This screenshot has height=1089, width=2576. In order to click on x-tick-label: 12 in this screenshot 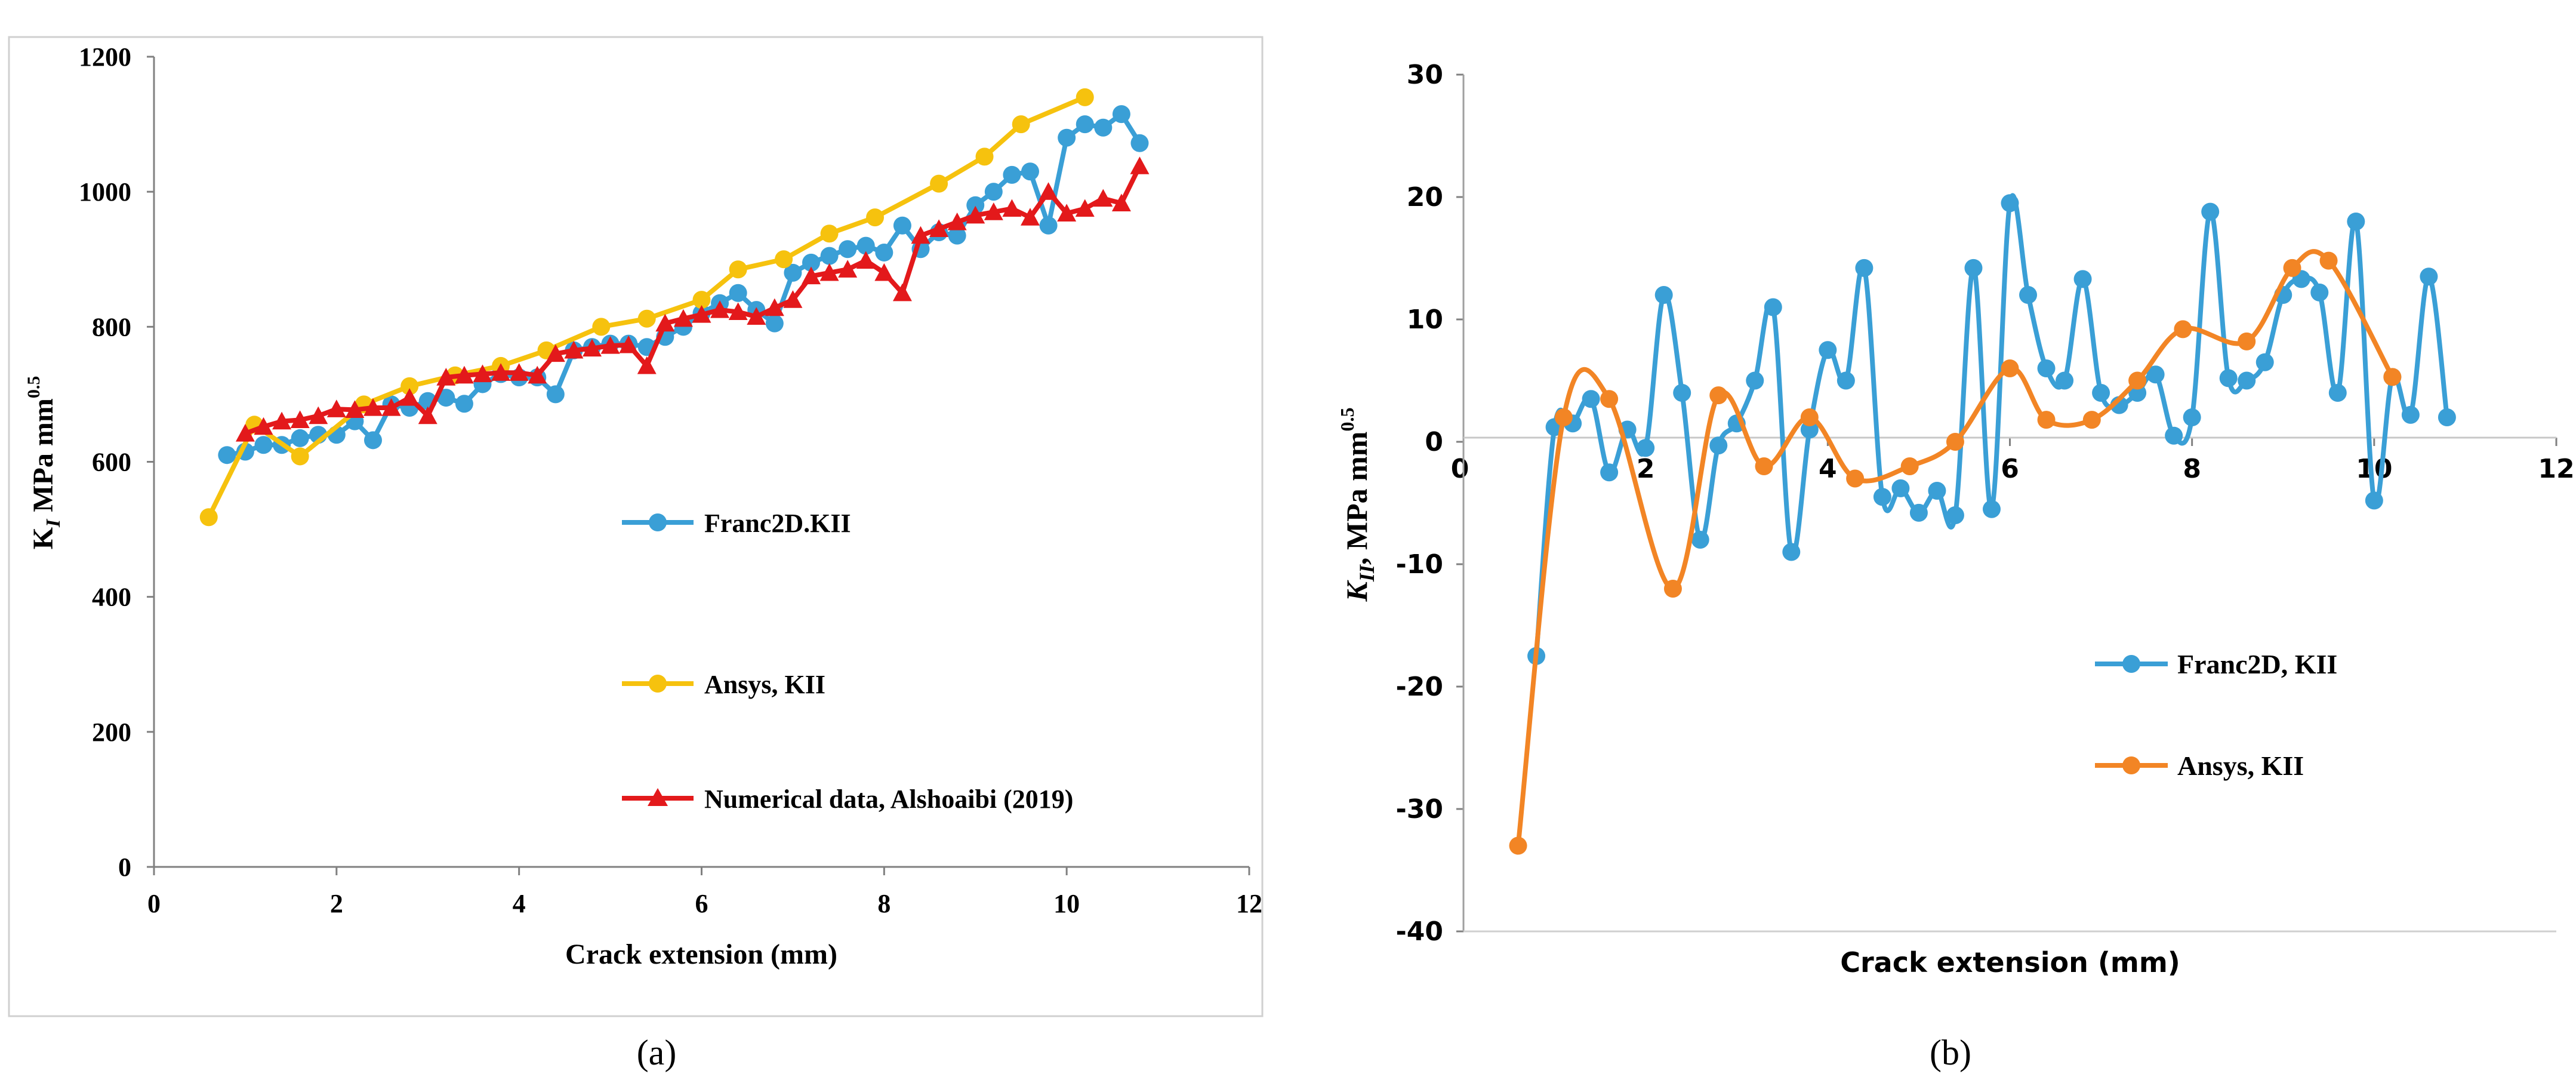, I will do `click(2556, 469)`.